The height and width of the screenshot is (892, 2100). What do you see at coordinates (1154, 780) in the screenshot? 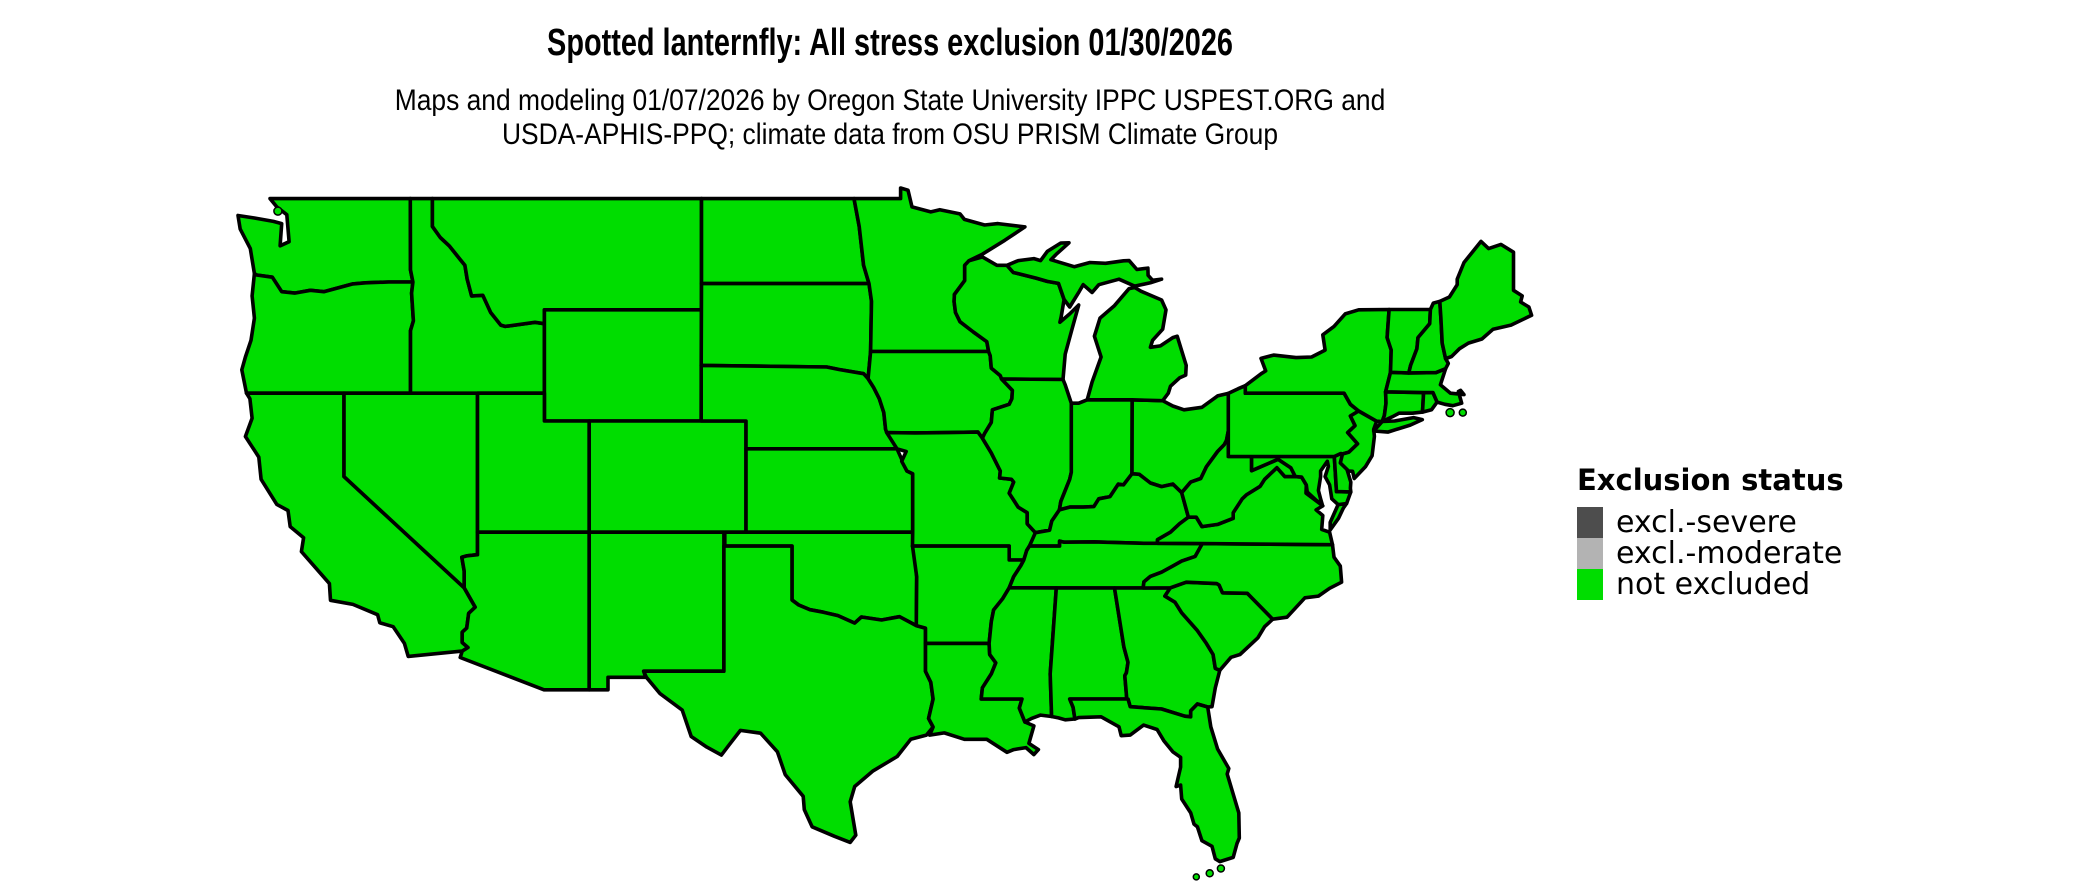
I see `state-florida` at bounding box center [1154, 780].